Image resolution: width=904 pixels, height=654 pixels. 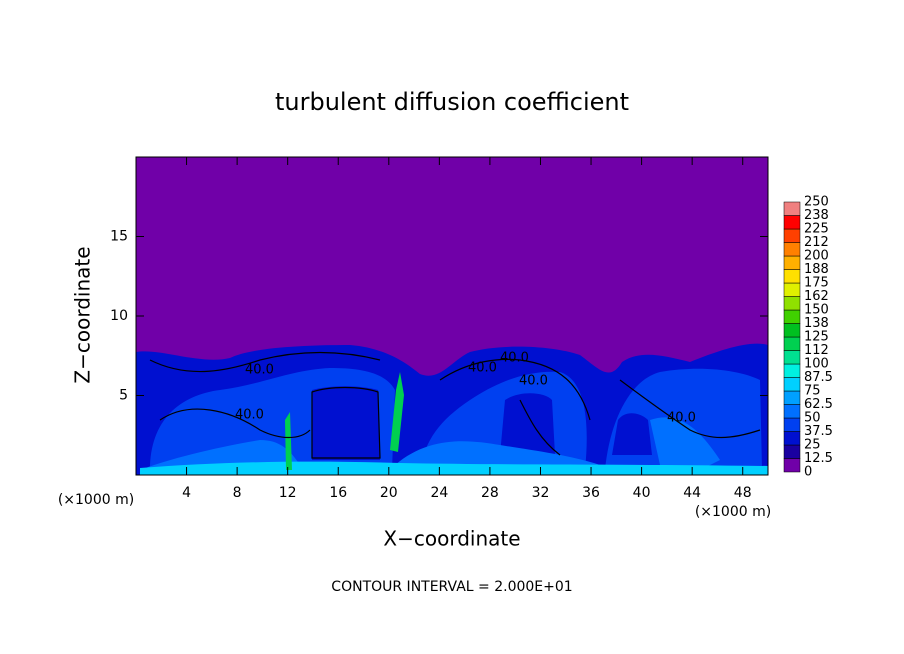 What do you see at coordinates (816, 256) in the screenshot?
I see `colorbar-label: 200` at bounding box center [816, 256].